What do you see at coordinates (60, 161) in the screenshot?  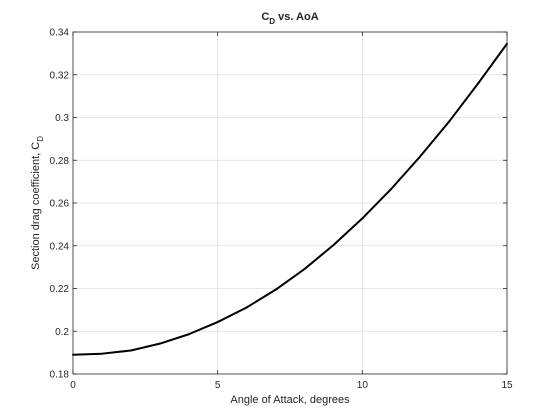 I see `y-tick-label: 0.28` at bounding box center [60, 161].